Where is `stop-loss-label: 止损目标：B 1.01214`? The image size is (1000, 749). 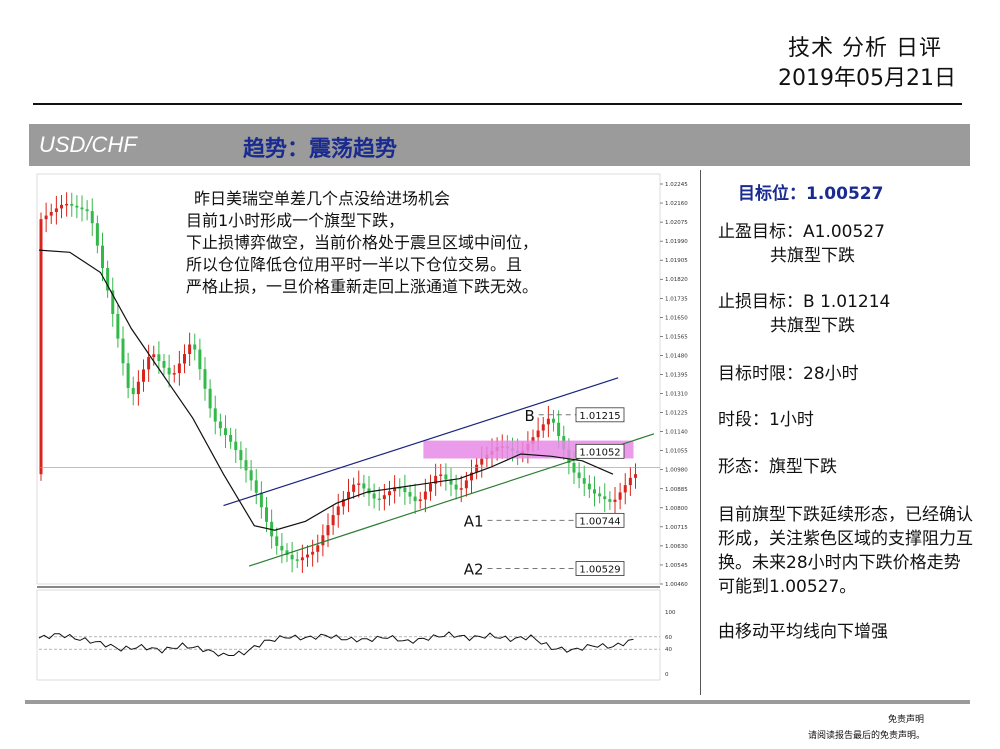 stop-loss-label: 止损目标：B 1.01214 is located at coordinates (804, 302).